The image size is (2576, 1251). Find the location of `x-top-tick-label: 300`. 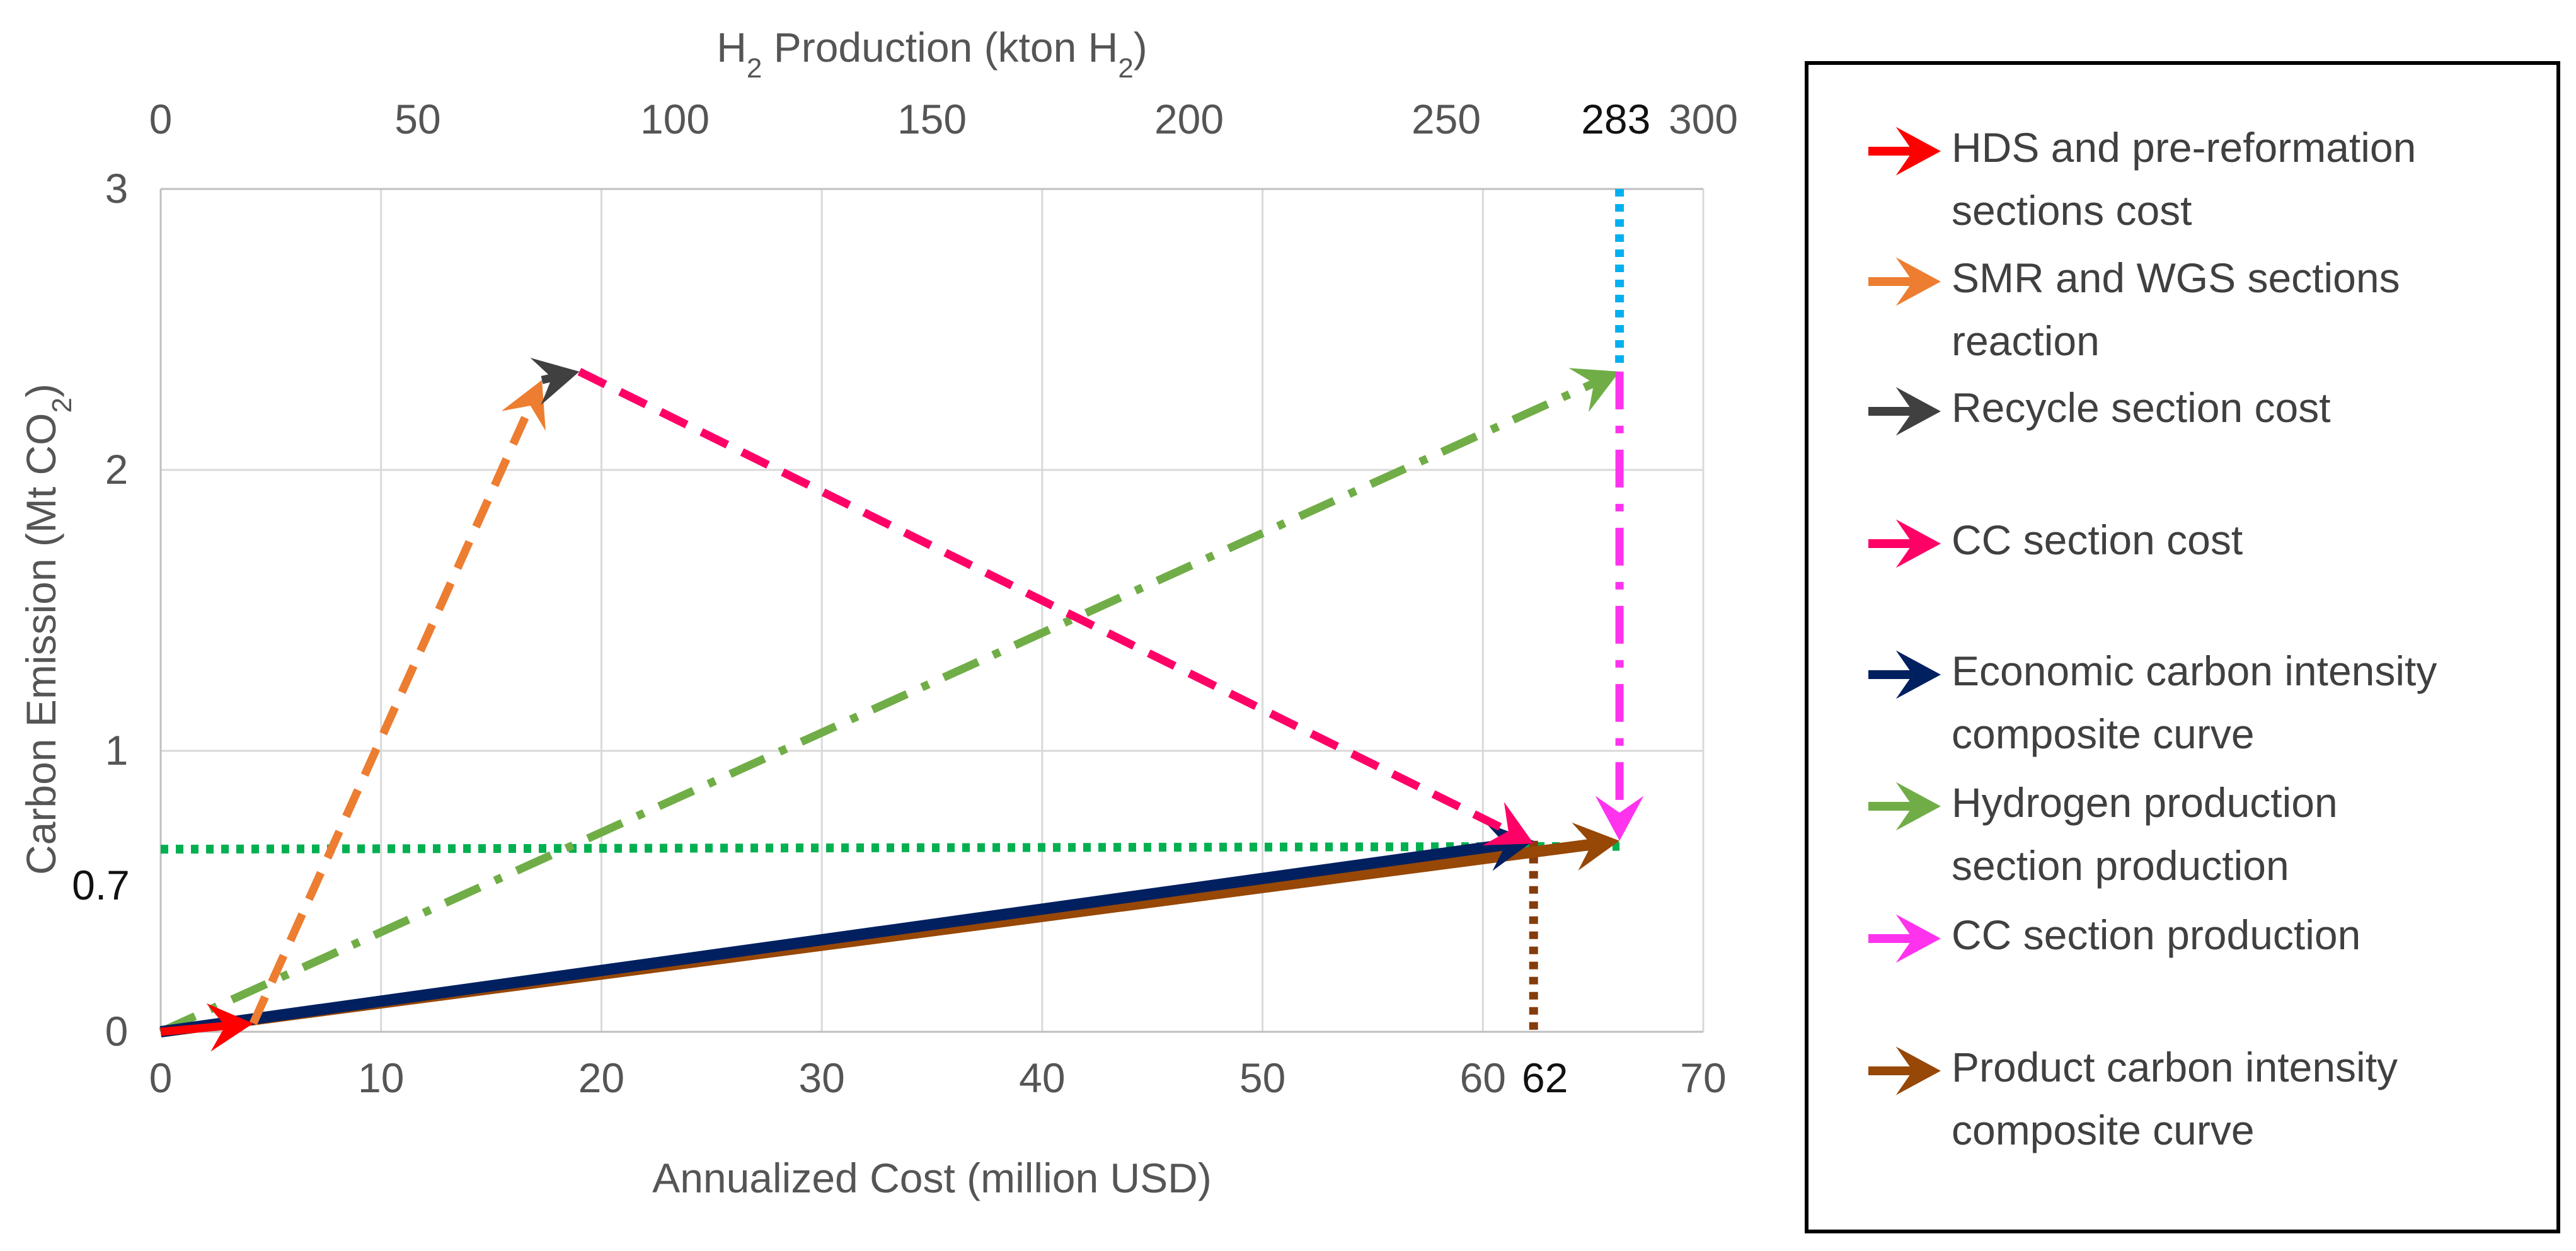

x-top-tick-label: 300 is located at coordinates (1703, 119).